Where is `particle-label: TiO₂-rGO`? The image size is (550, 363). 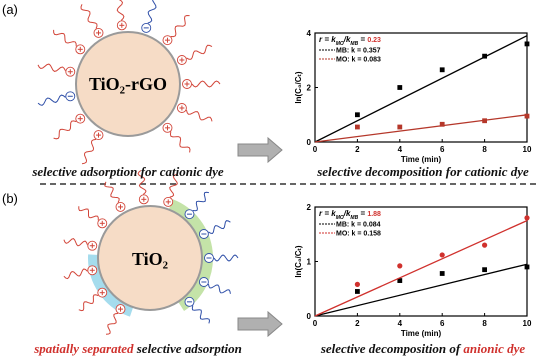
particle-label: TiO₂-rGO is located at coordinates (128, 84).